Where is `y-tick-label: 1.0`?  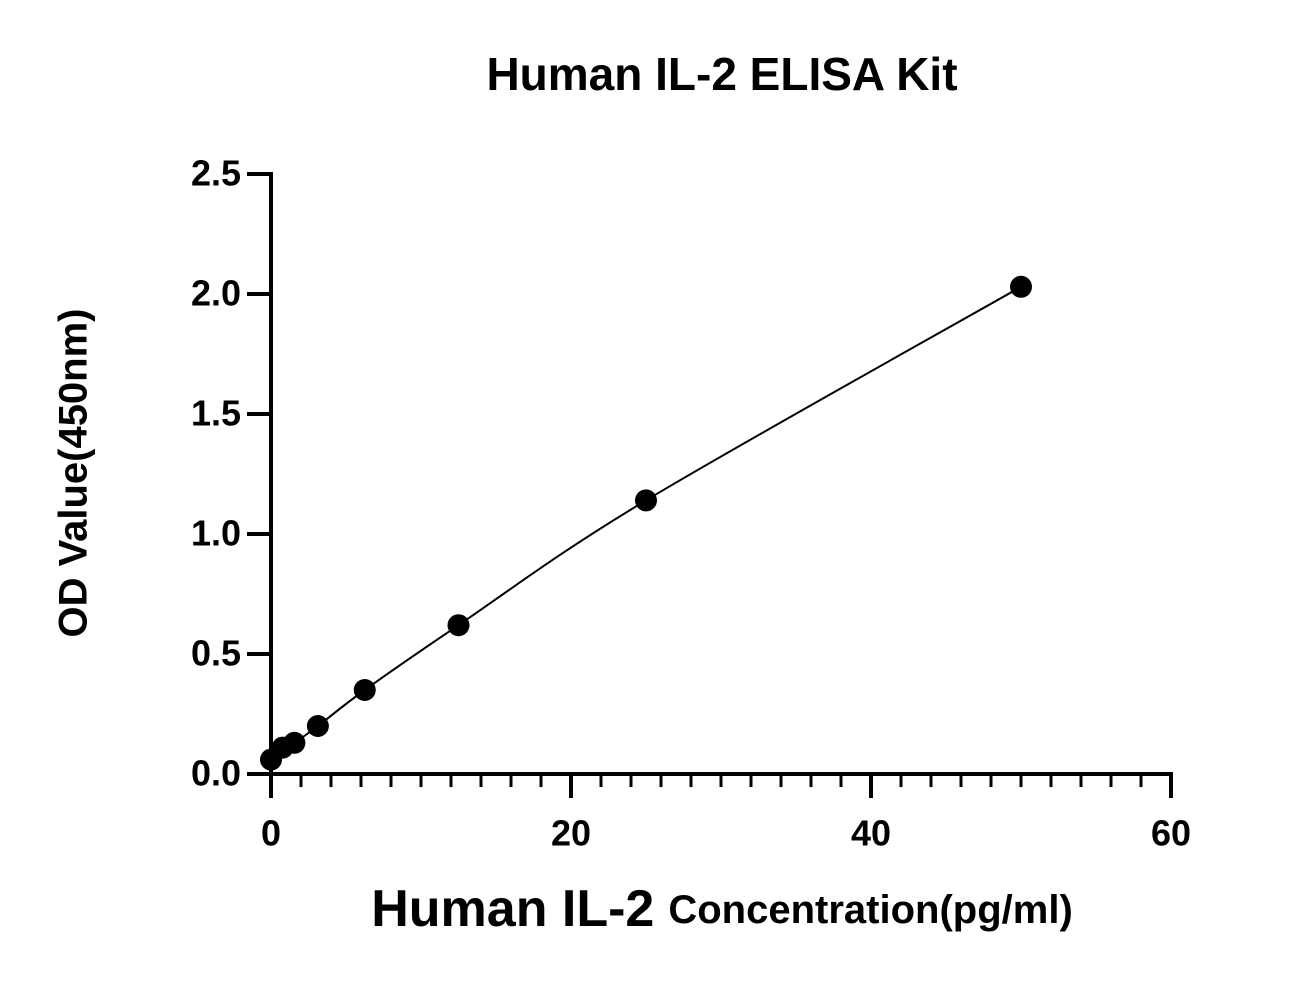
y-tick-label: 1.0 is located at coordinates (216, 533).